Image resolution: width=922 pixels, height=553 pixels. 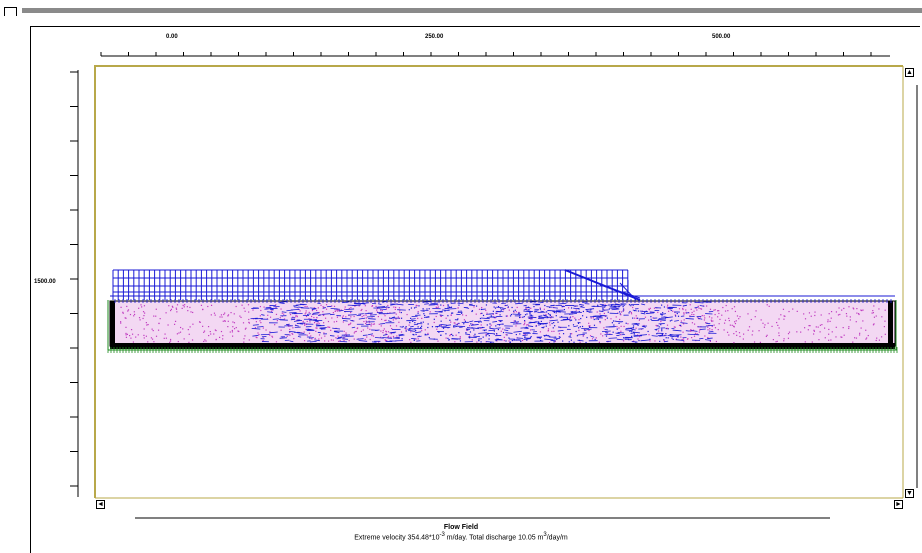 What do you see at coordinates (100, 504) in the screenshot?
I see `scroll-left-button: ◄` at bounding box center [100, 504].